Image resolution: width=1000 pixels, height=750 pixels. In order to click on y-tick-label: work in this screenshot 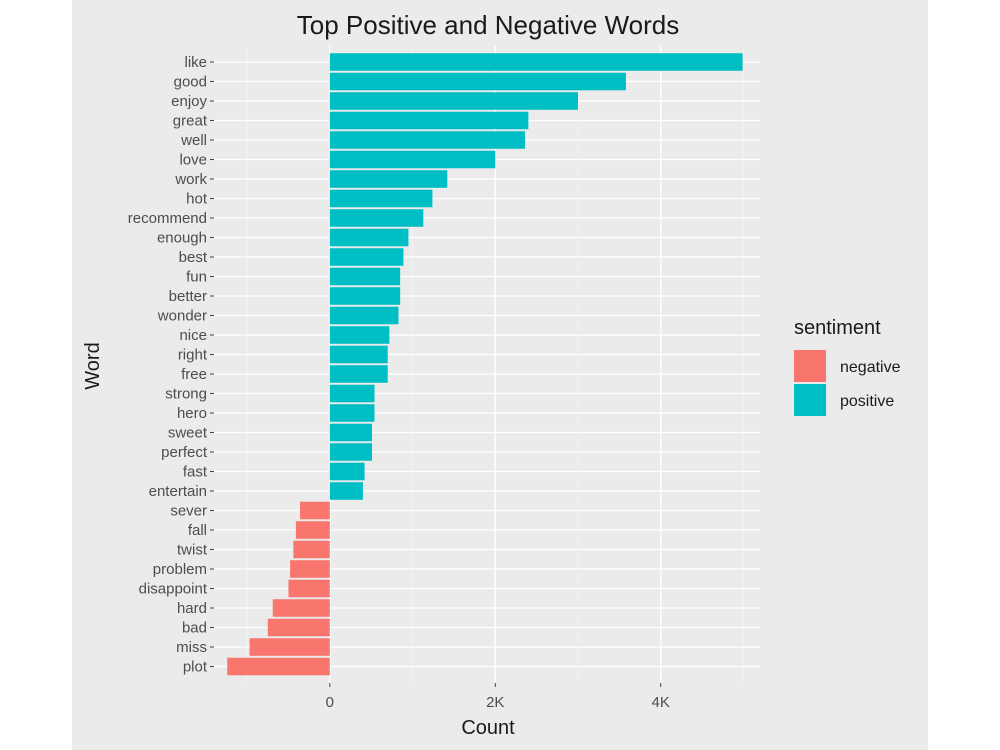, I will do `click(190, 179)`.